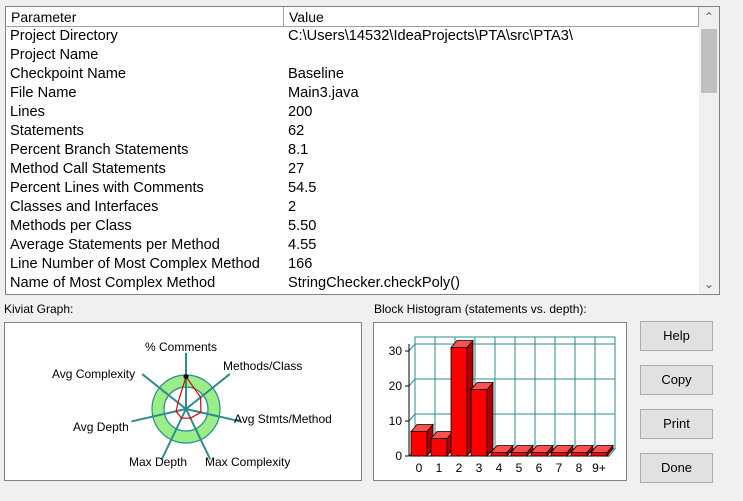  Describe the element at coordinates (352, 264) in the screenshot. I see `table-row: Line Number of Most Complex Method 166` at that location.